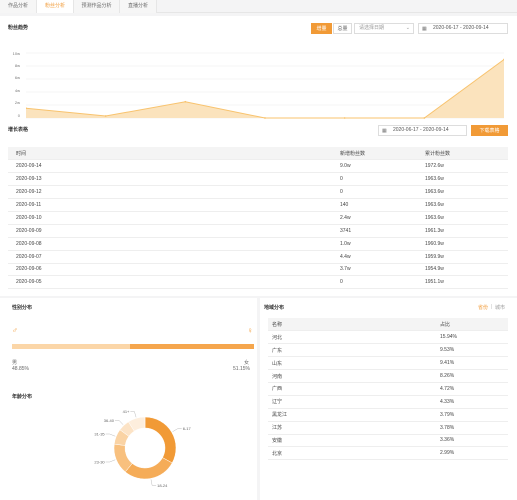  I want to click on cell-time: 2020-09-13, so click(173, 179).